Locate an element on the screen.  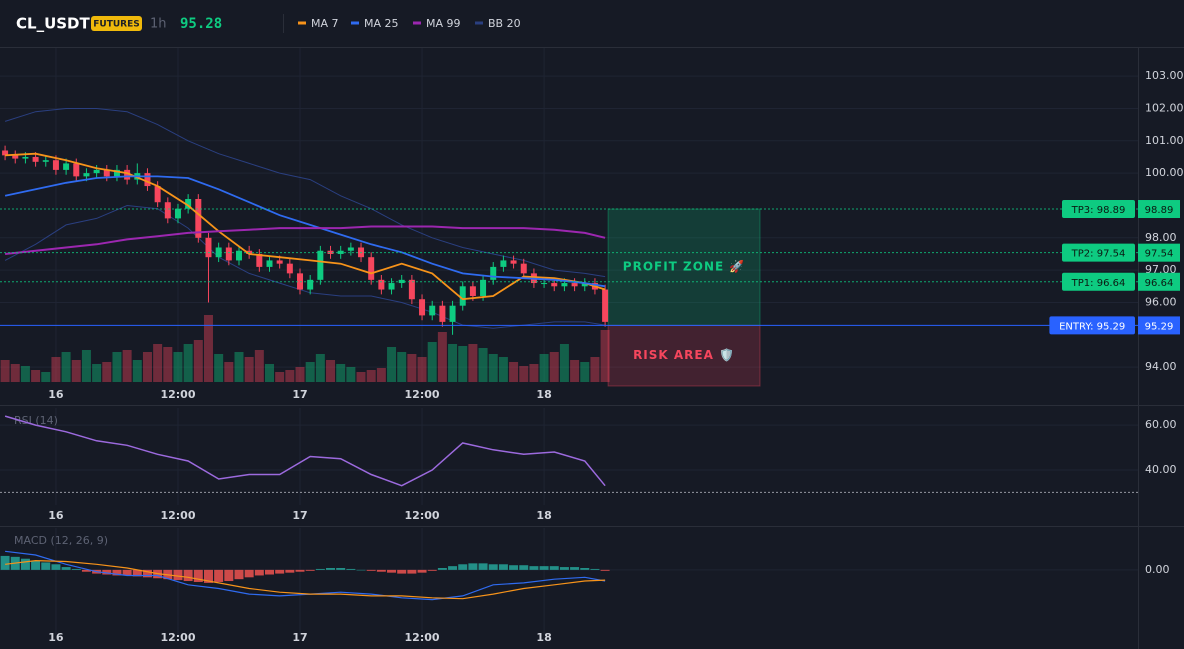
price-tag-label: 96.64 is located at coordinates (1159, 283).